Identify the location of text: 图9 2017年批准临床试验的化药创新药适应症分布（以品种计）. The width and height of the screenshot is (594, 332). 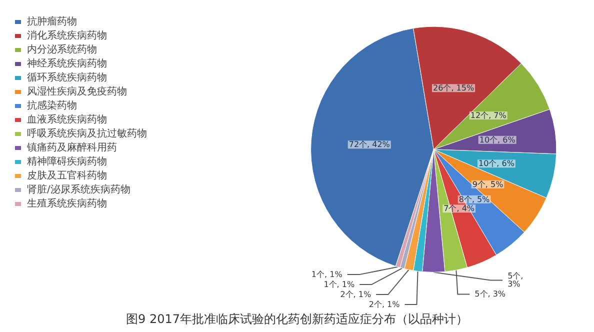
(297, 319).